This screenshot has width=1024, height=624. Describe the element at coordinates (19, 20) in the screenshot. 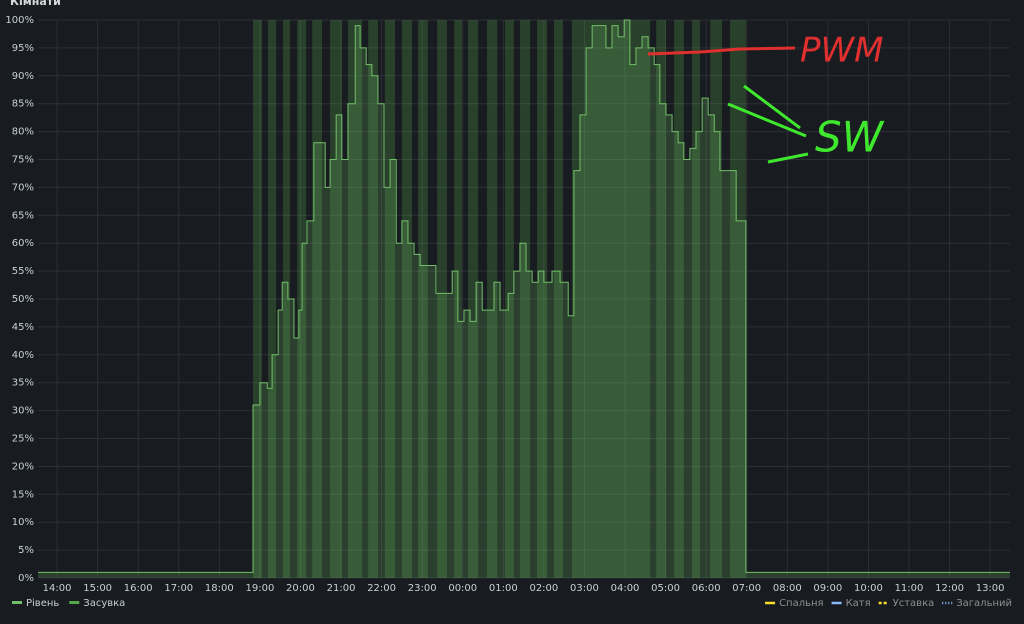

I see `y-tick-label: 100%` at that location.